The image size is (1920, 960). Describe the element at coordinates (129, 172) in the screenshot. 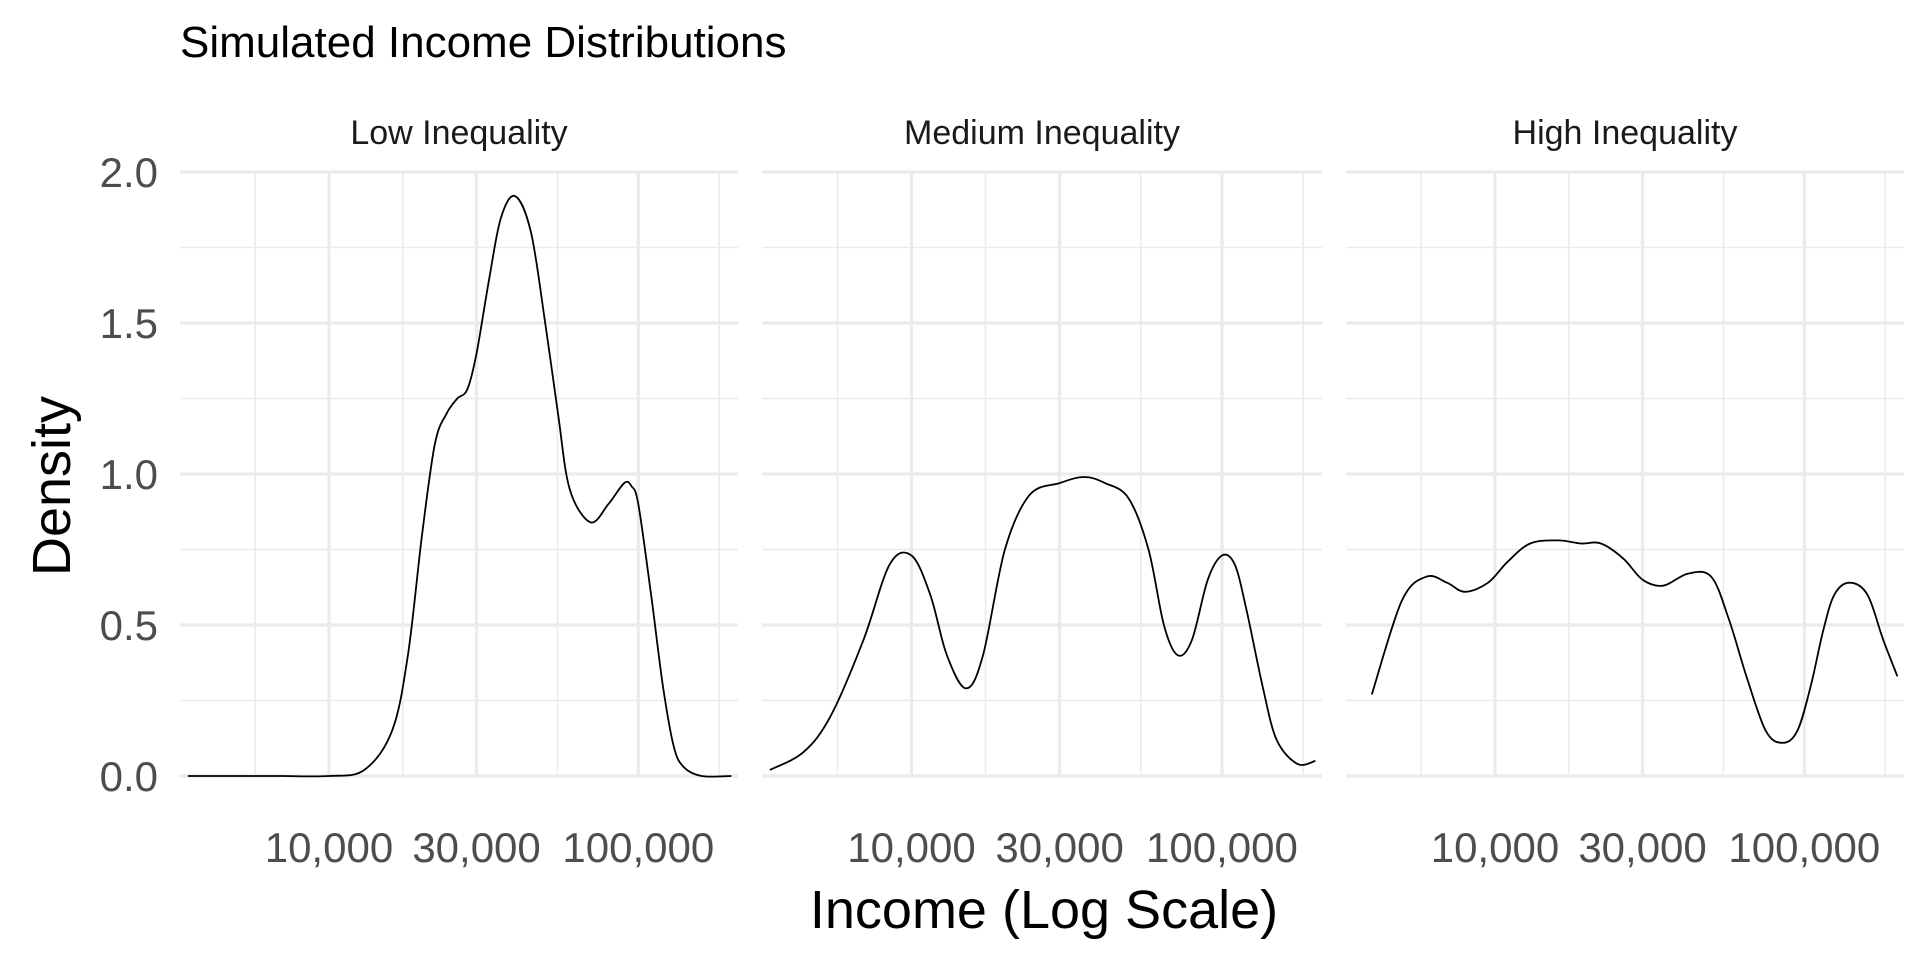

I see `y-tick-label: 2.0` at that location.